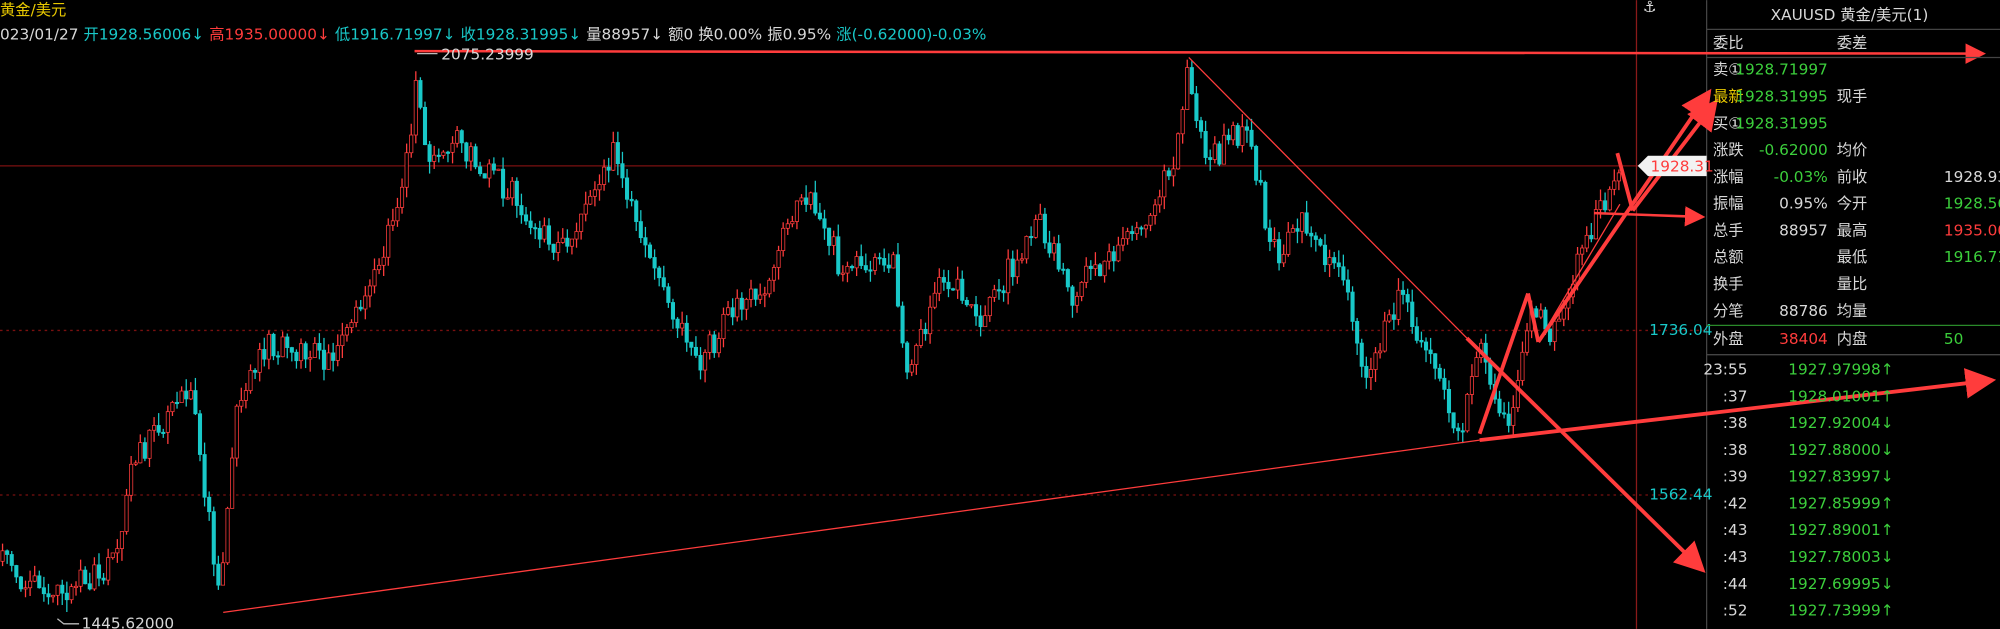  What do you see at coordinates (1972, 204) in the screenshot?
I see `quote-value: 1928.56` at bounding box center [1972, 204].